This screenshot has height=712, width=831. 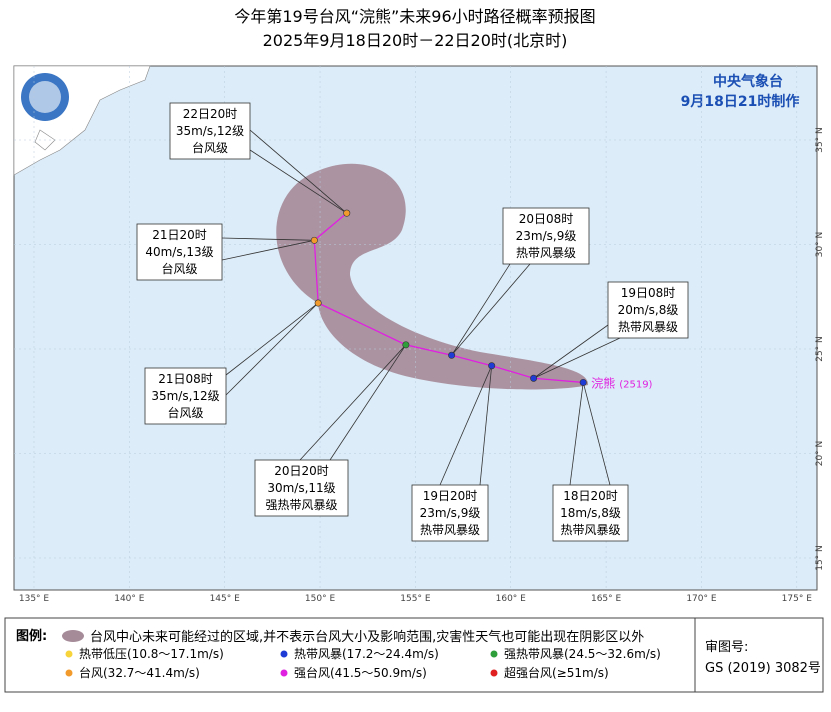 I want to click on lon-tick-label: 165° E, so click(x=606, y=599).